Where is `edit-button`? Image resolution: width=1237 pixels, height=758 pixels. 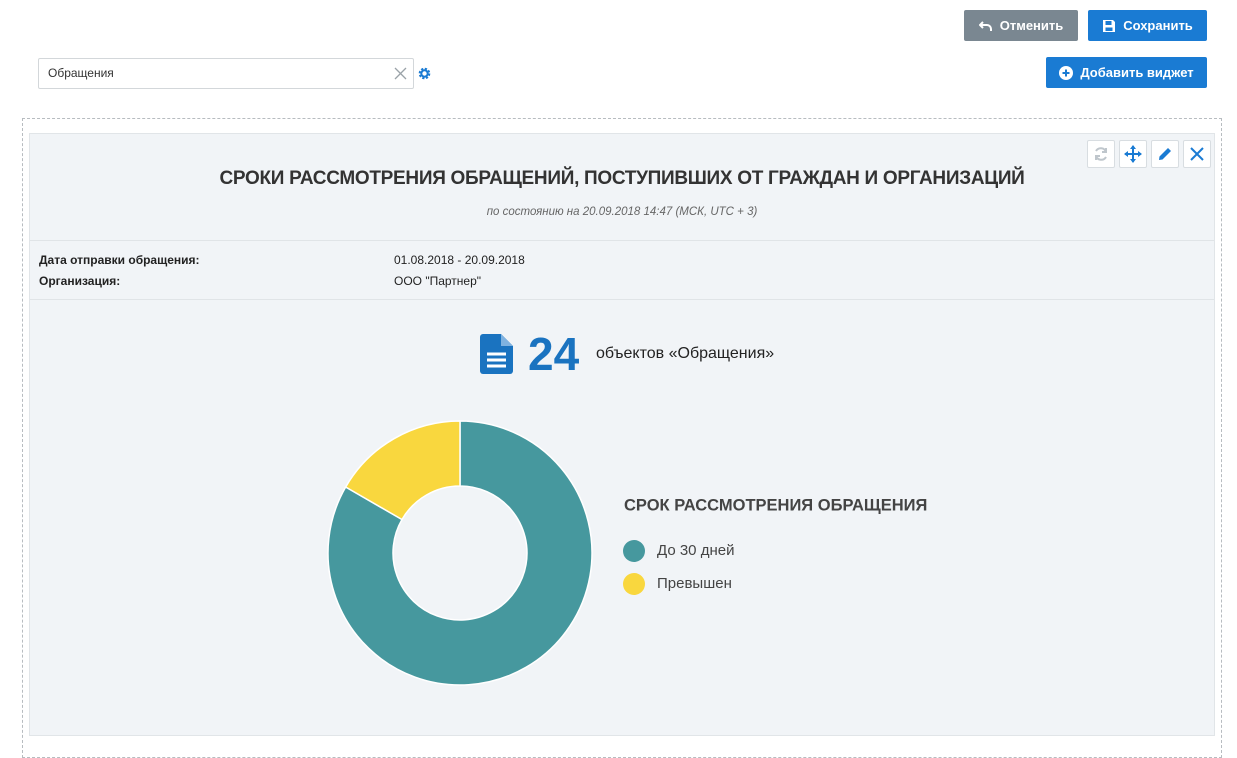
edit-button is located at coordinates (1165, 154).